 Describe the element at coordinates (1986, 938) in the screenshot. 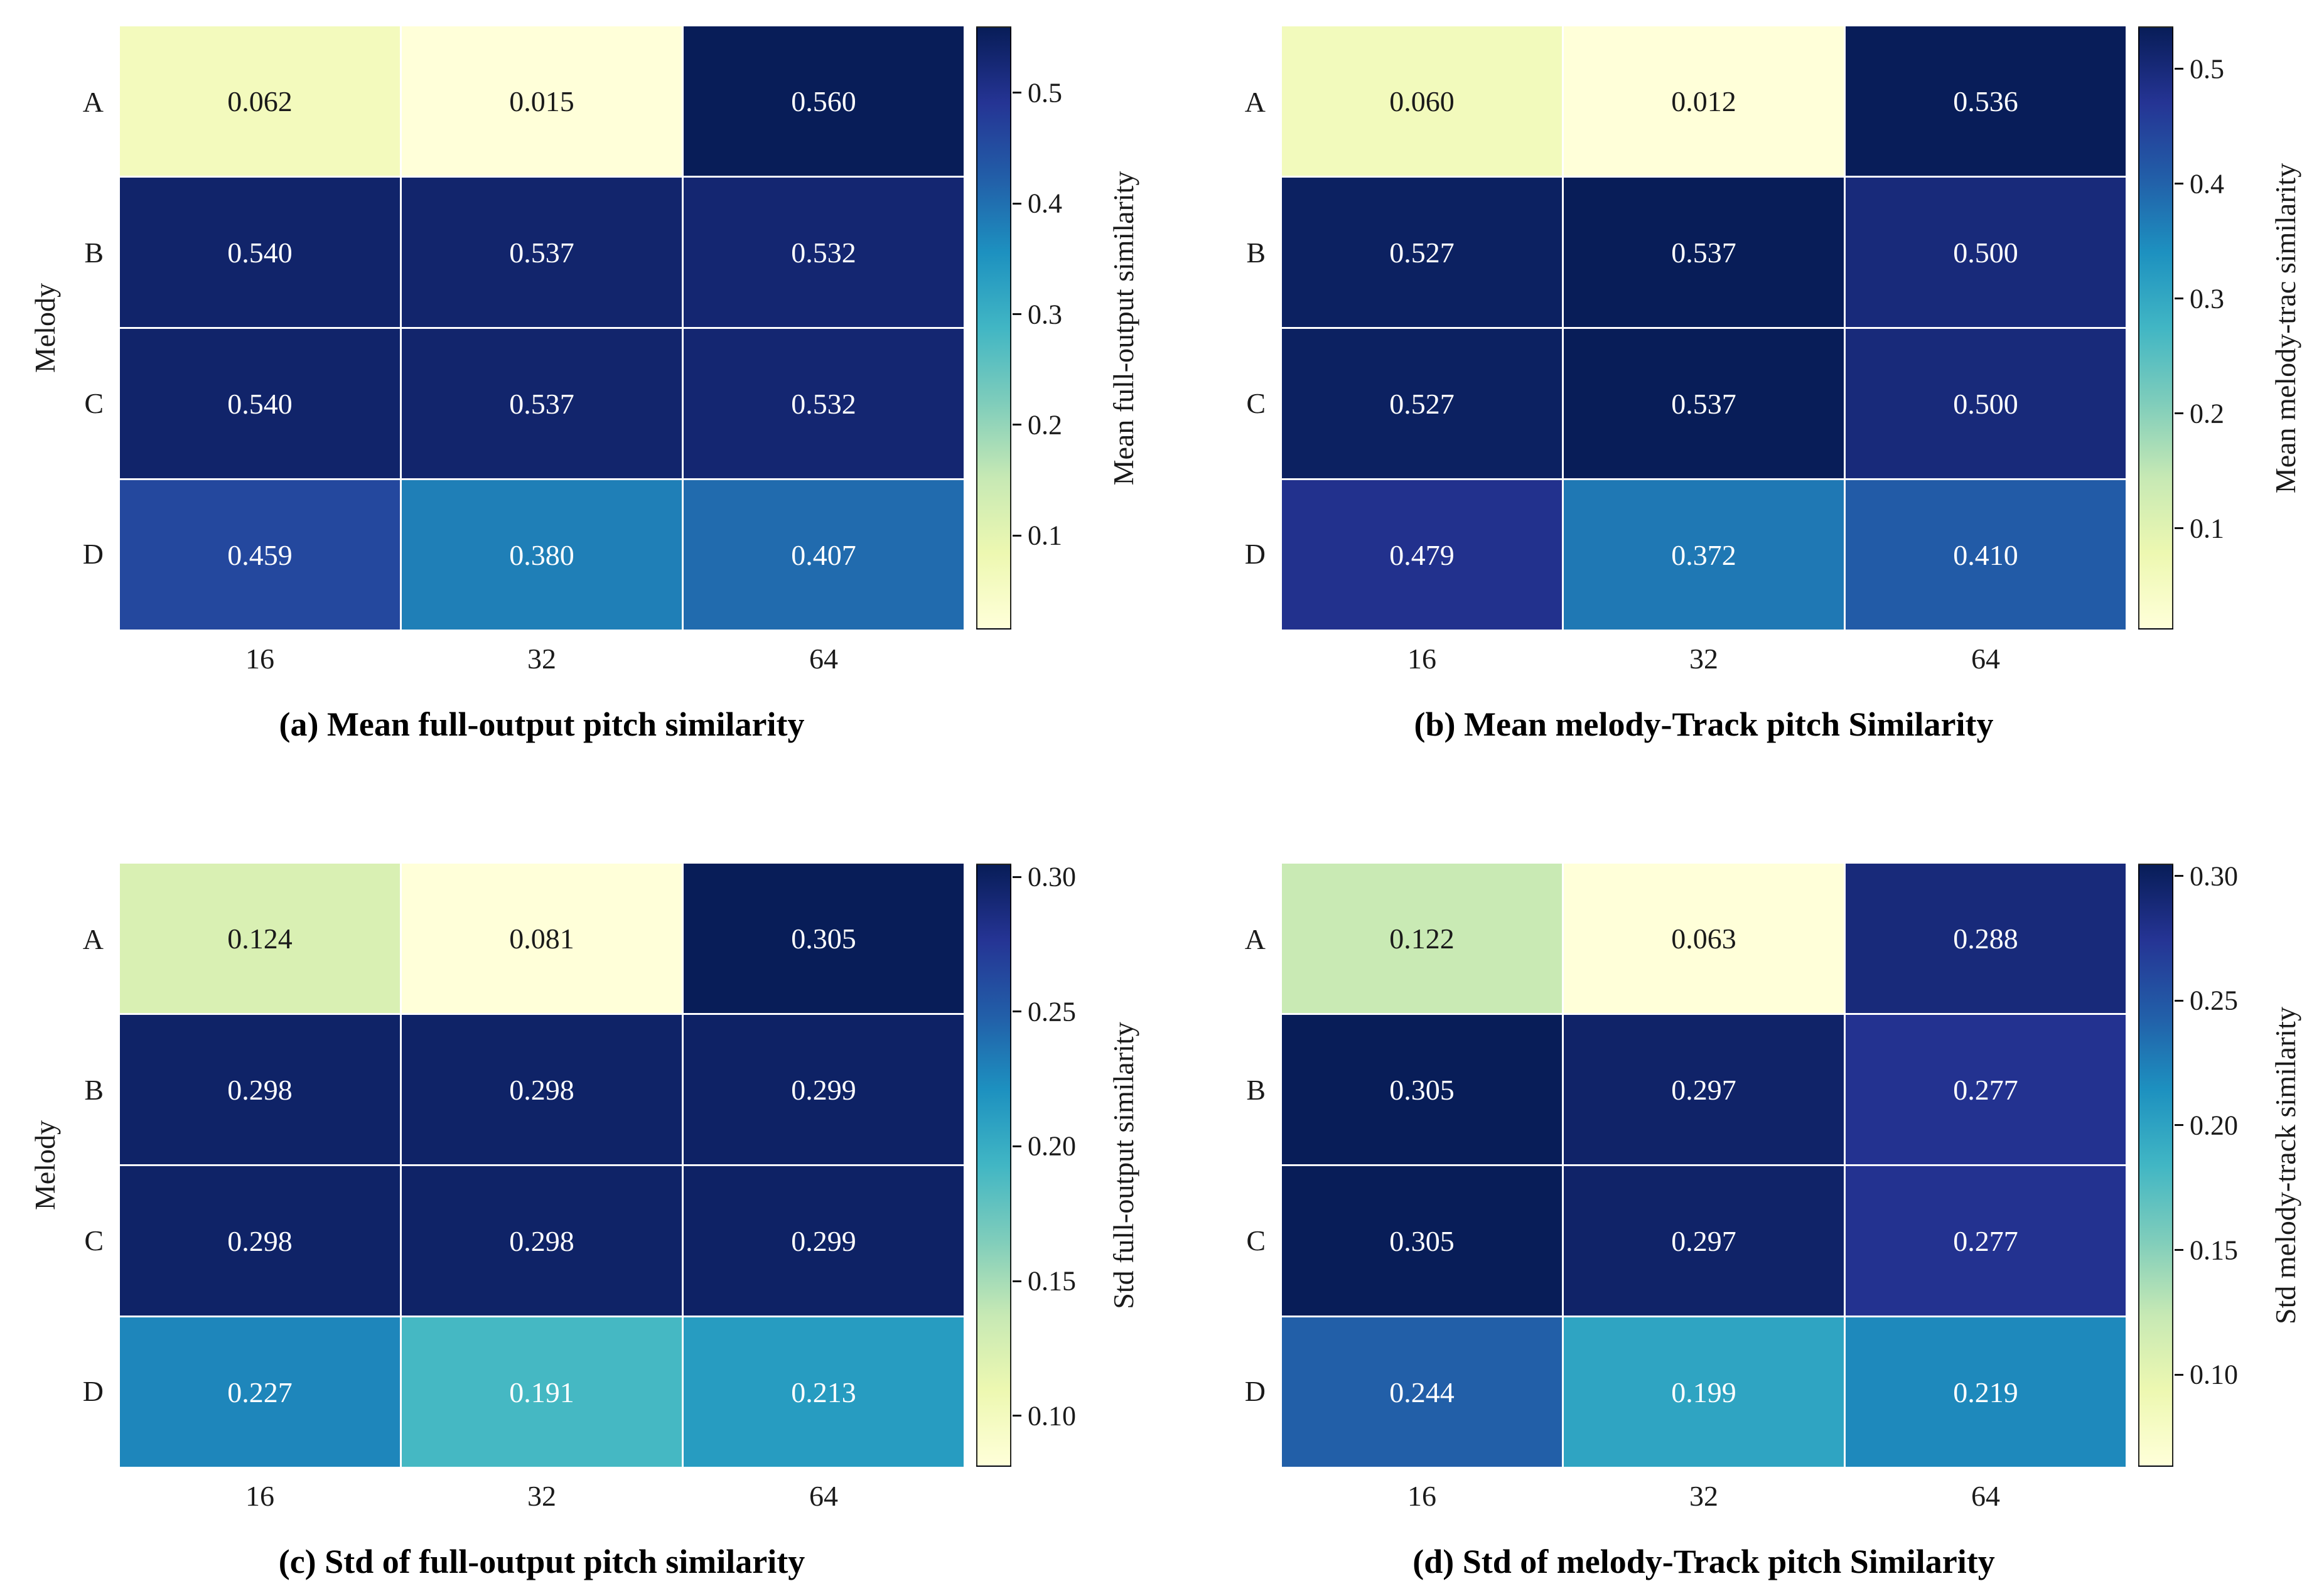

I see `heatmap-cell: 0.288` at that location.